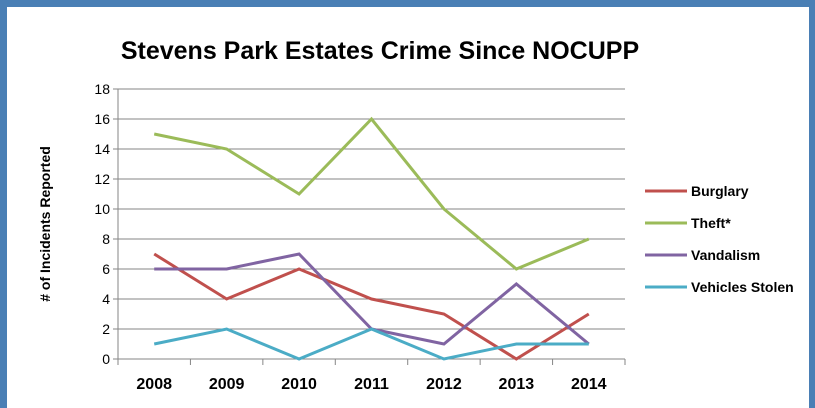 The width and height of the screenshot is (815, 408). What do you see at coordinates (380, 51) in the screenshot?
I see `chart-title: Stevens Park Estates Crime Since NOCUPP` at bounding box center [380, 51].